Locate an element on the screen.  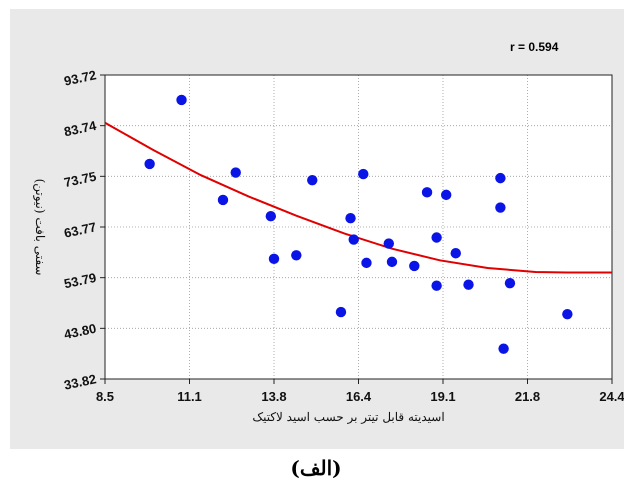
y-tick-label: 43.80 is located at coordinates (80, 331).